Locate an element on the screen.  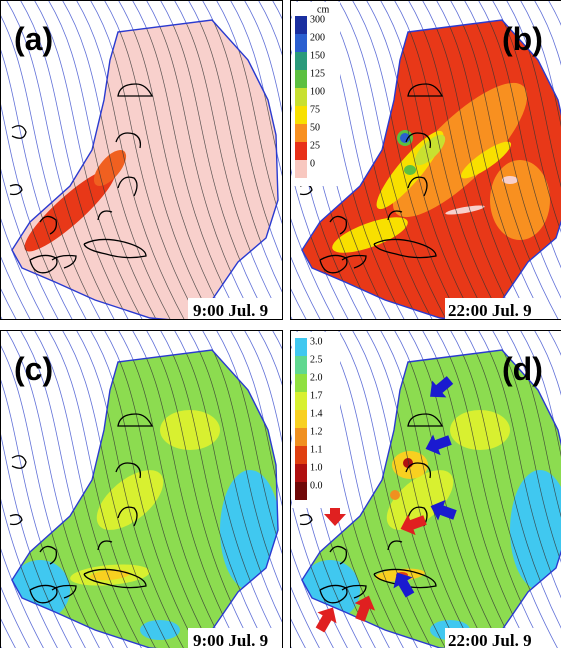
panel-label: (c) is located at coordinates (33, 369).